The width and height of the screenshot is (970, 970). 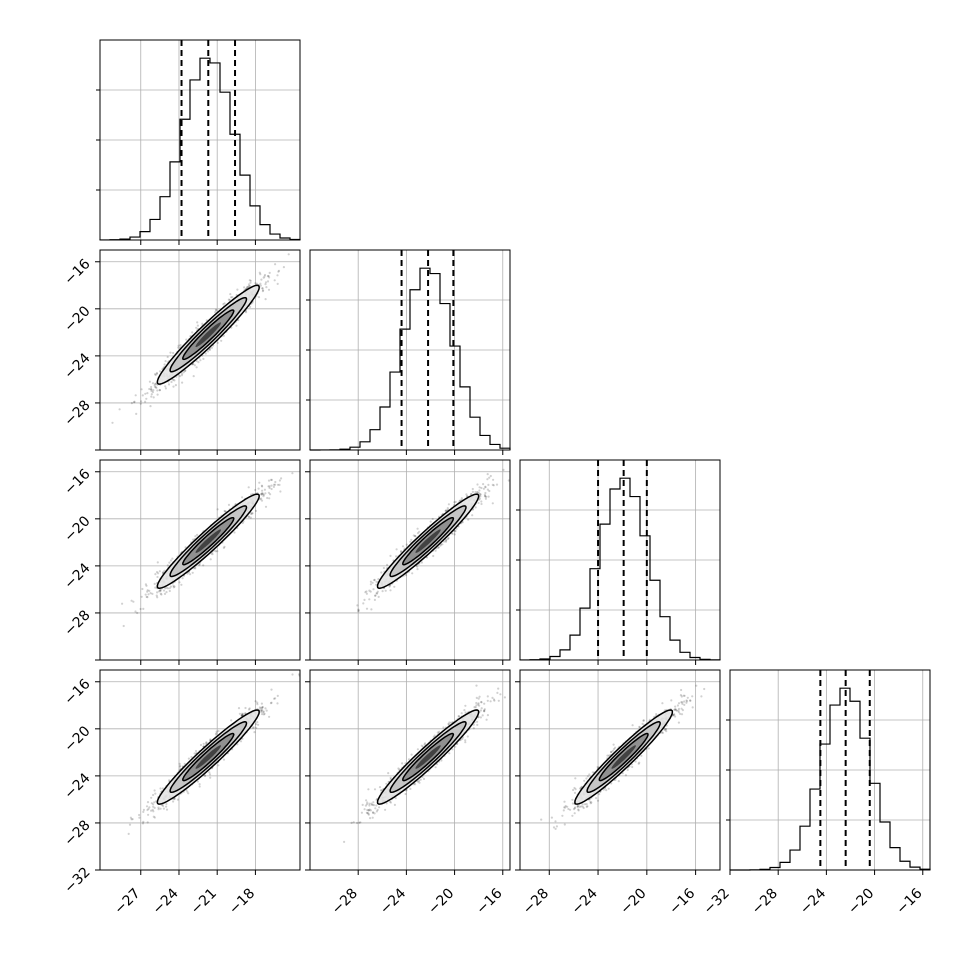 What do you see at coordinates (77, 366) in the screenshot?
I see `y-tick-label: −24` at bounding box center [77, 366].